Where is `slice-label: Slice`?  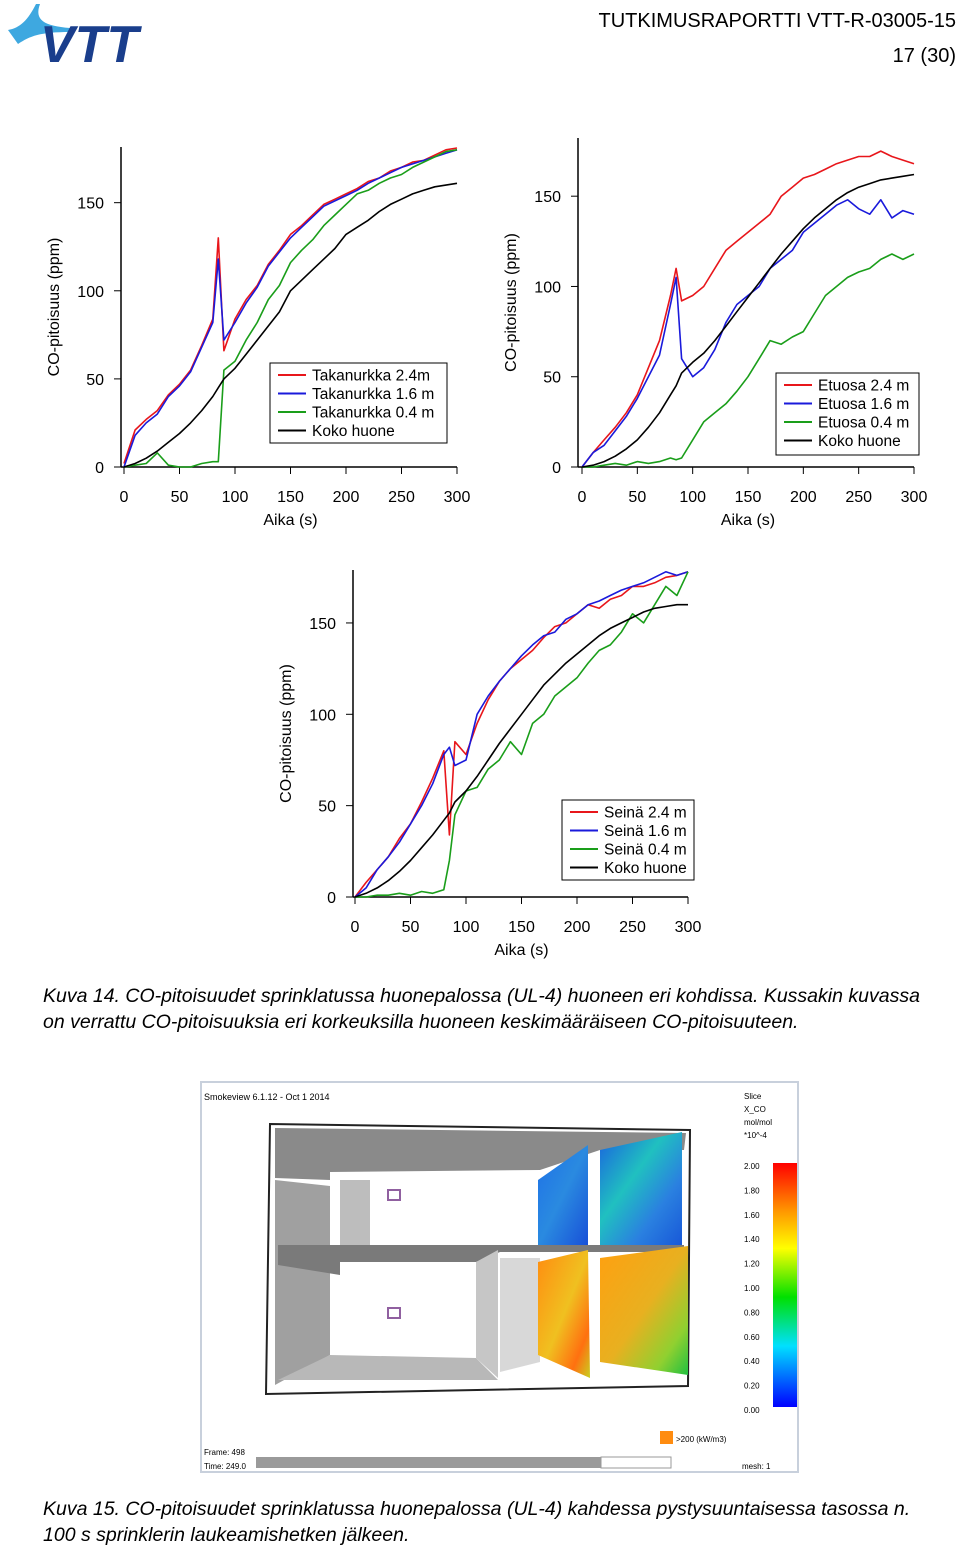 slice-label: Slice is located at coordinates (753, 1096).